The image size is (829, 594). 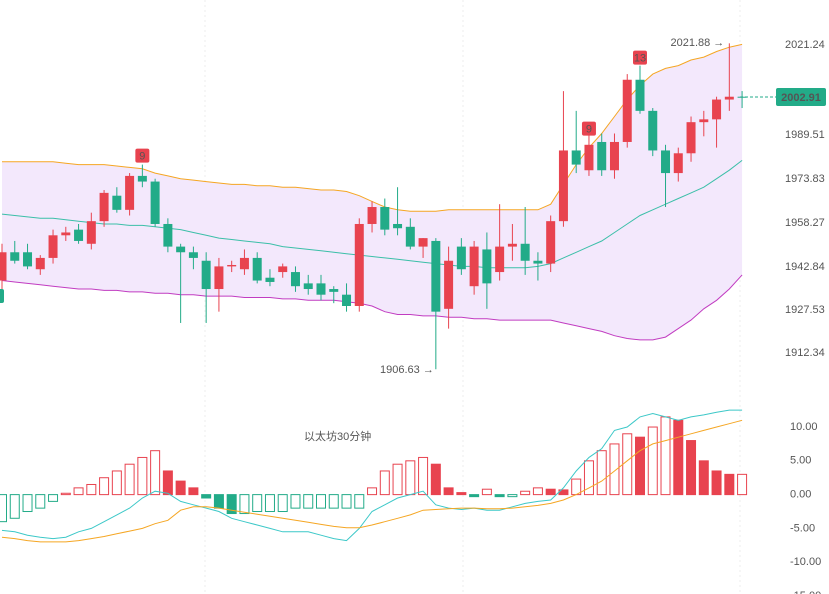 I want to click on y-tick-label: 1927.53, so click(x=805, y=310).